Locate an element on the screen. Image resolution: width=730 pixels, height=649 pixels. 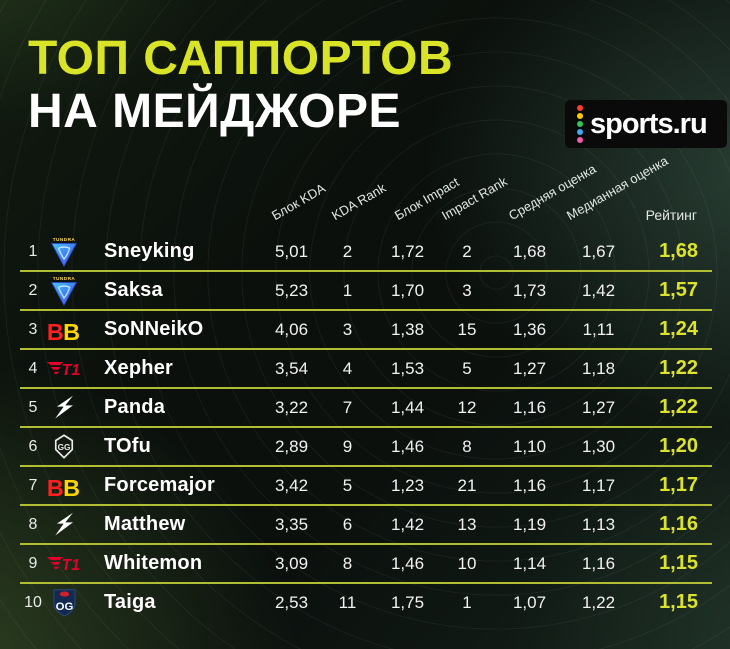
kda-cell: 5,23 is located at coordinates (291, 290).